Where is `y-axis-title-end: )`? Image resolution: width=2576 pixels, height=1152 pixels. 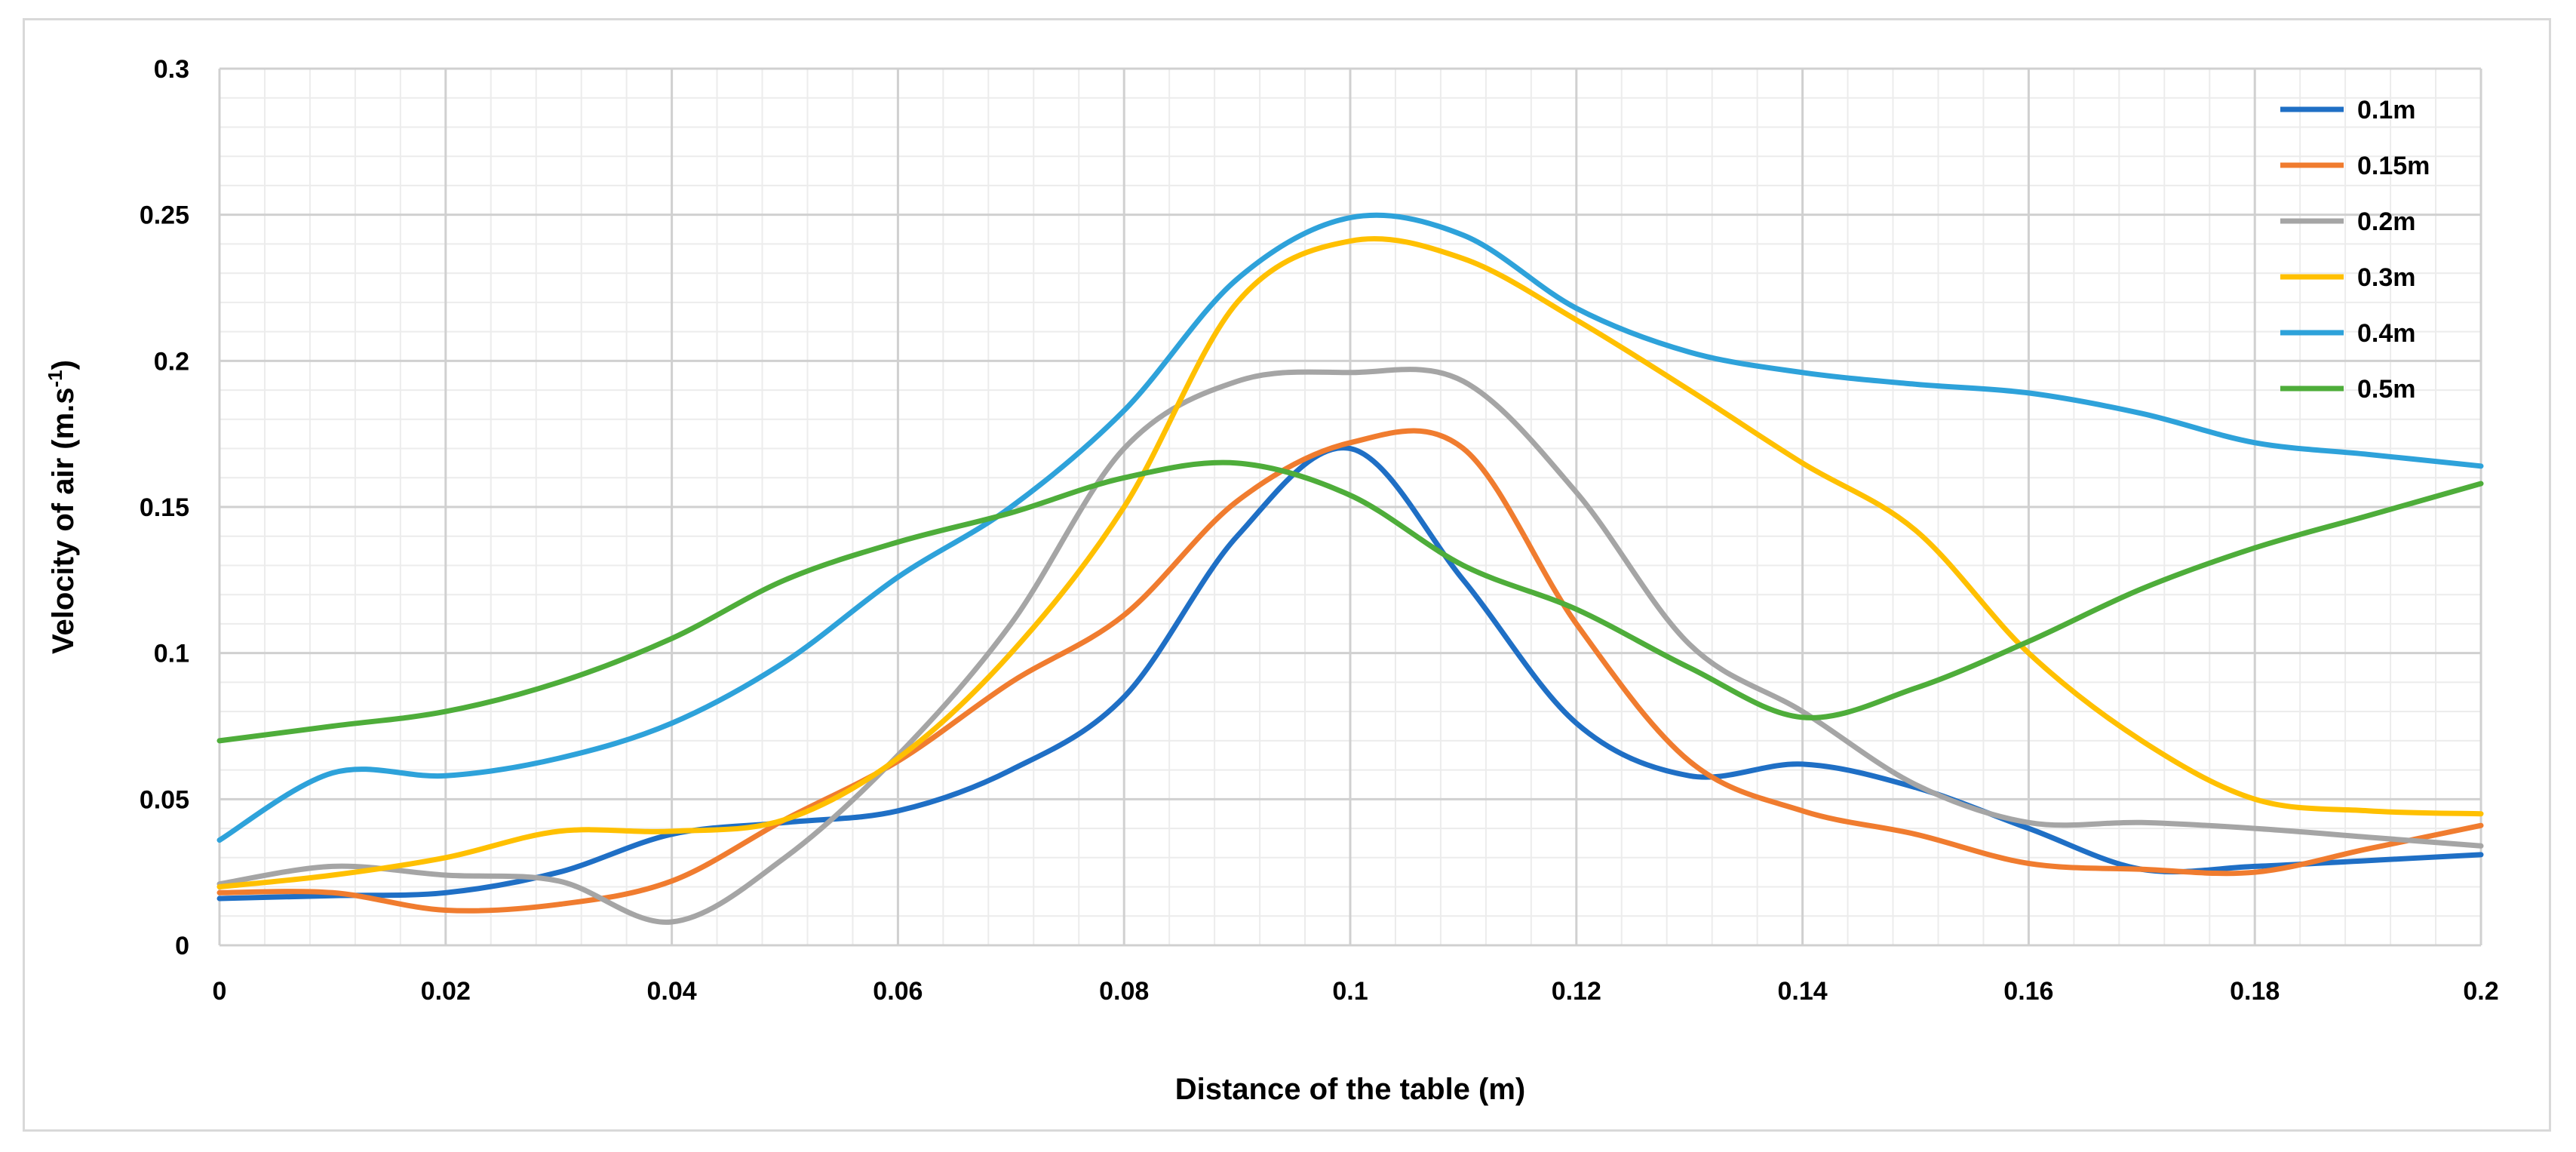
y-axis-title-end: ) is located at coordinates (63, 365).